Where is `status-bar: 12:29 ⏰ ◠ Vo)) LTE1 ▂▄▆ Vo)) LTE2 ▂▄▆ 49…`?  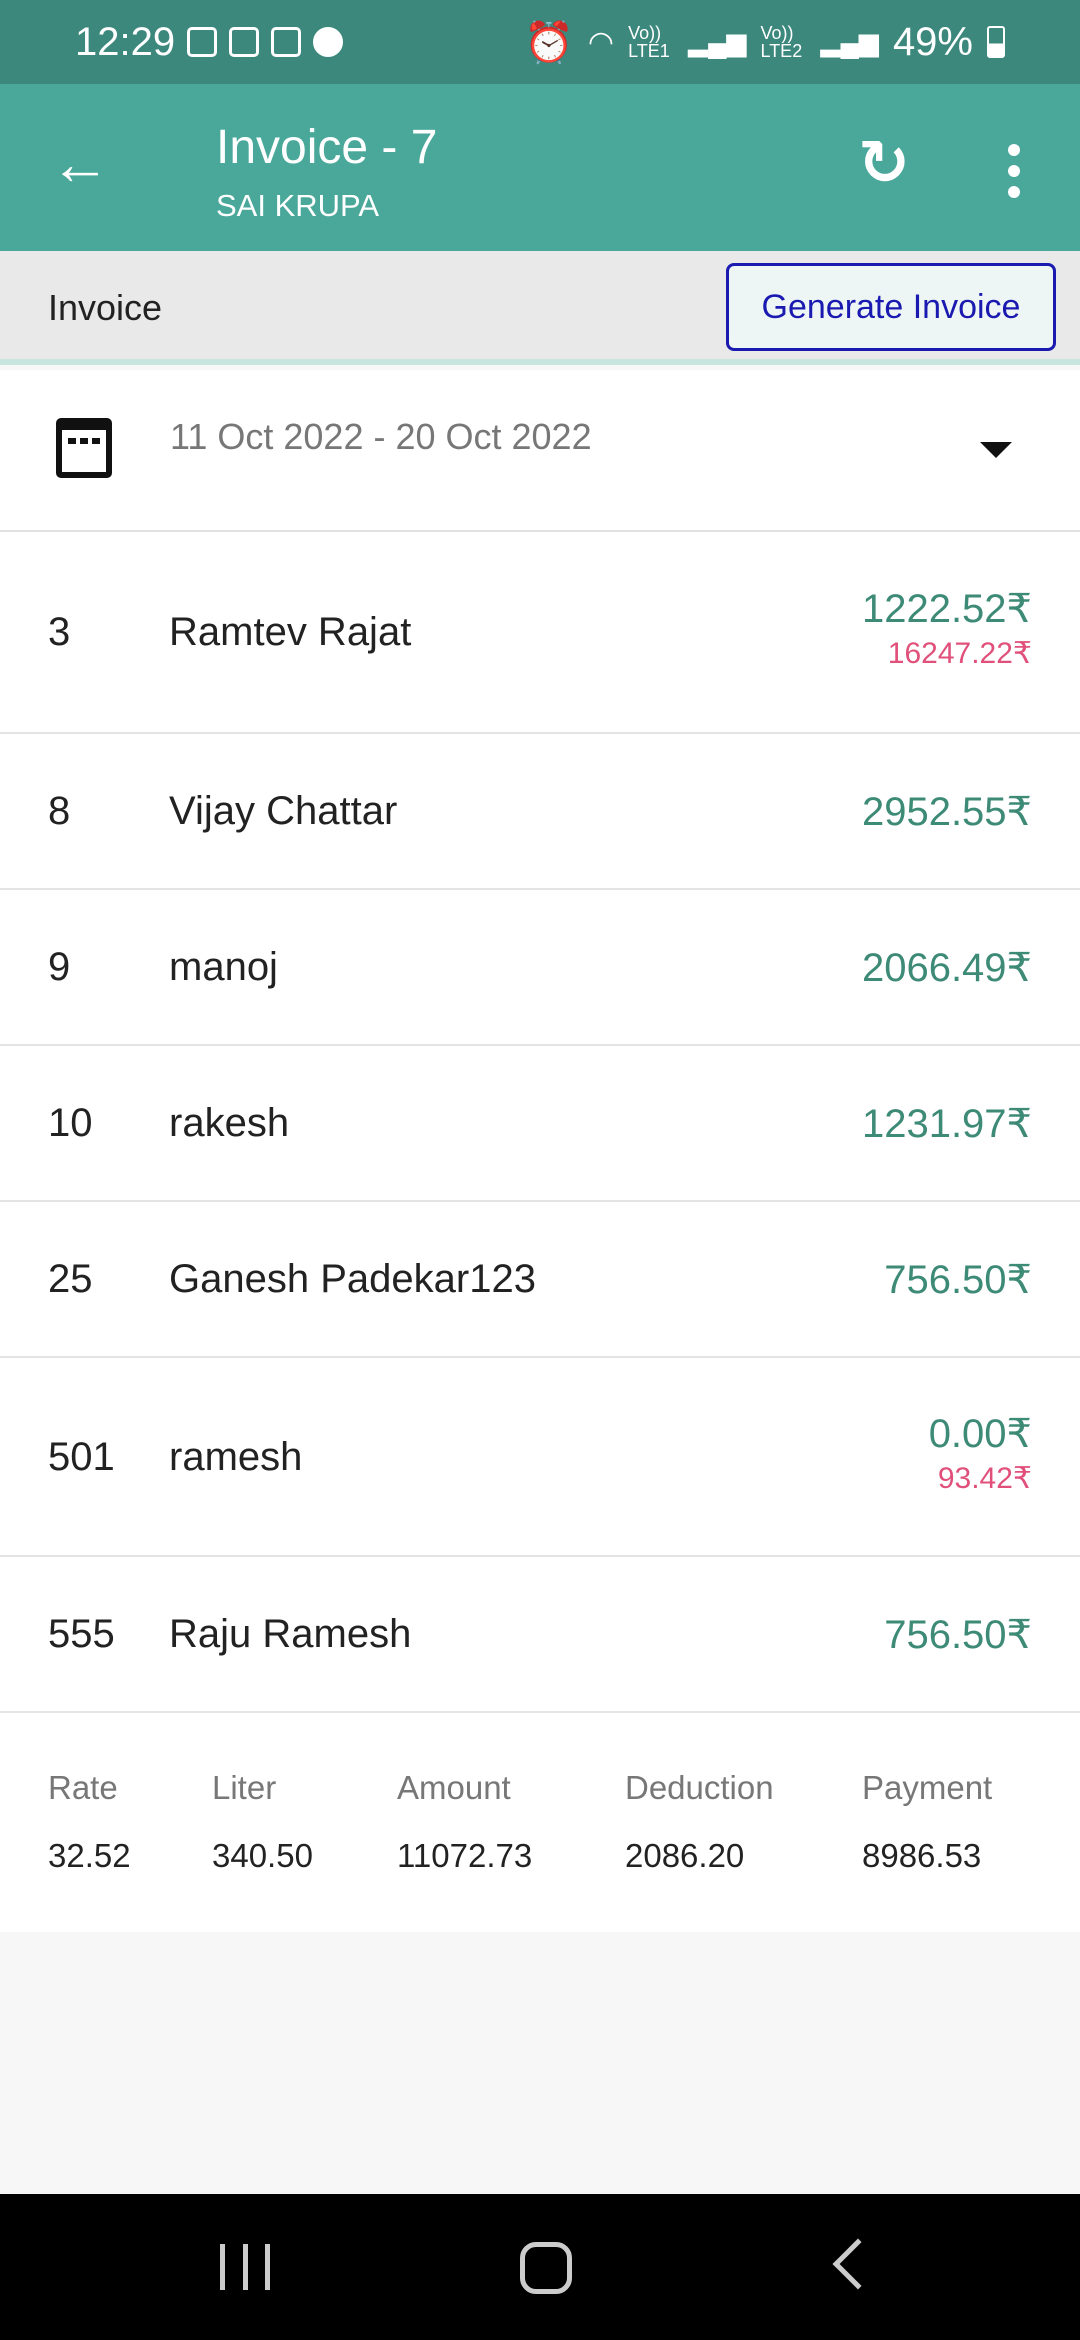 status-bar: 12:29 ⏰ ◠ Vo)) LTE1 ▂▄▆ Vo)) LTE2 ▂▄▆ 49… is located at coordinates (540, 42).